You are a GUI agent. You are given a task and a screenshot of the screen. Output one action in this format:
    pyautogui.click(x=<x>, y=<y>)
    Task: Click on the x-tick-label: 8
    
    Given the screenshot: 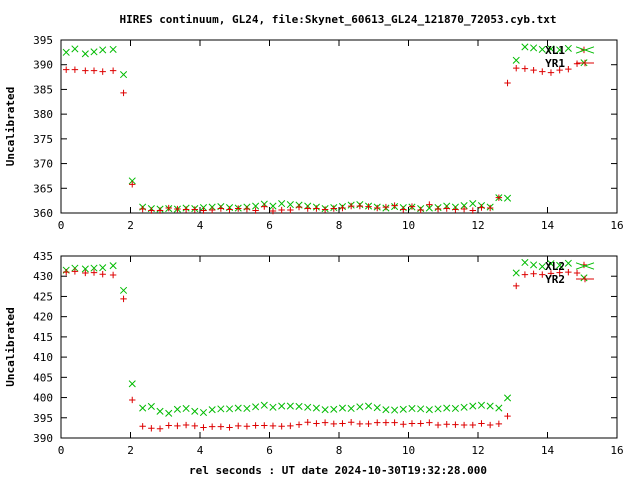 What is the action you would take?
    pyautogui.click(x=339, y=225)
    